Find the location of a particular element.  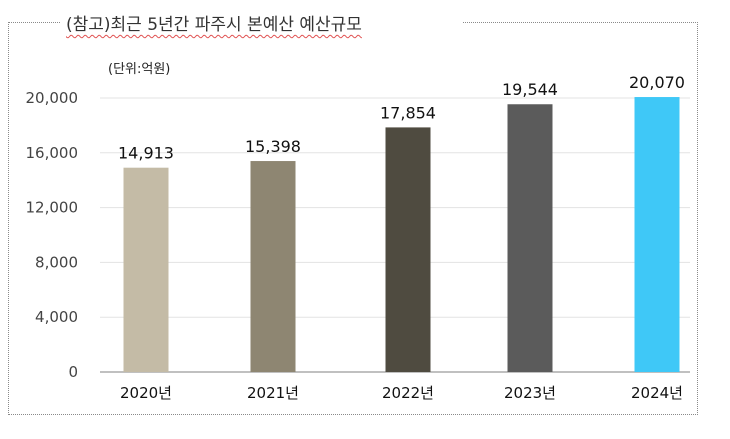

x-tick-label: 2022년 is located at coordinates (408, 393).